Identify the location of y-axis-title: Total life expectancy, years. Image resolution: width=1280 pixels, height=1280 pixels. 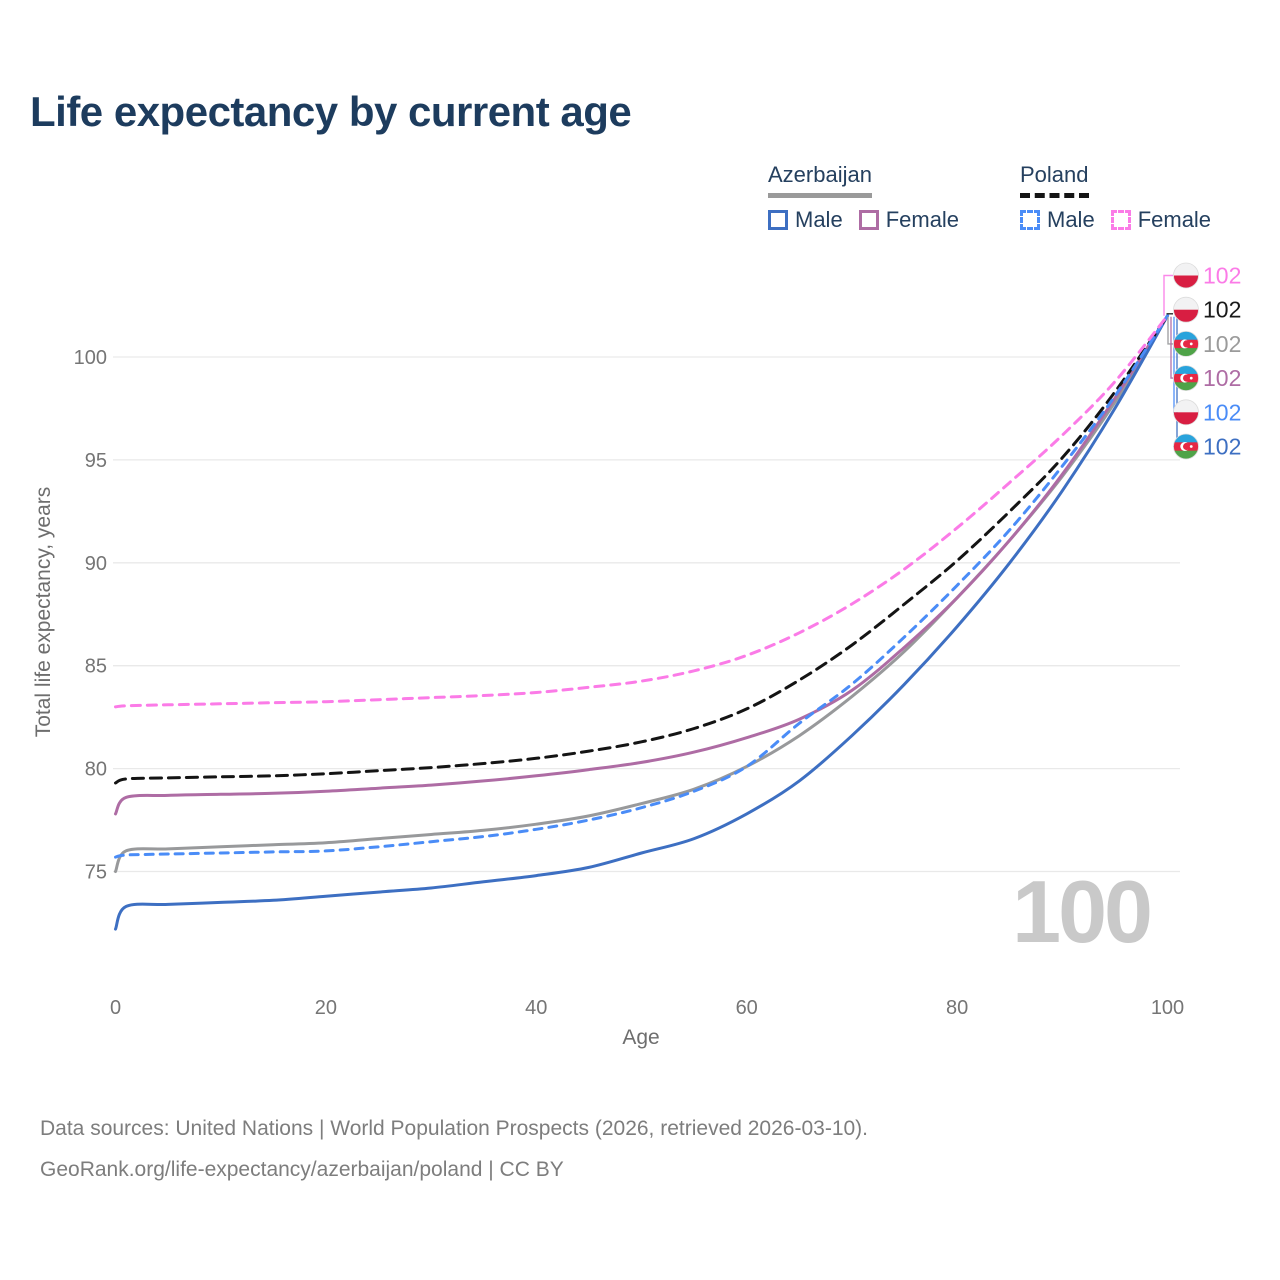
(43, 612).